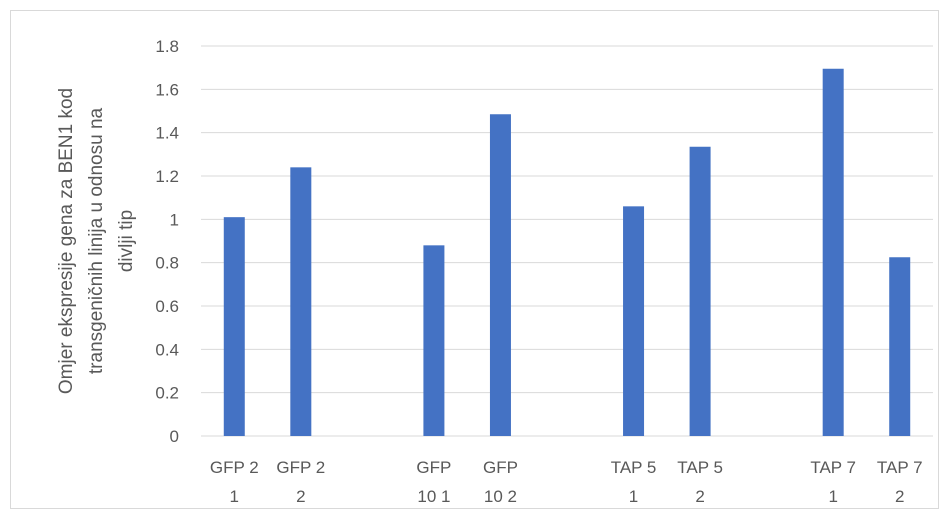 This screenshot has width=949, height=519. What do you see at coordinates (433, 482) in the screenshot?
I see `x-category-label: GFP 10 1` at bounding box center [433, 482].